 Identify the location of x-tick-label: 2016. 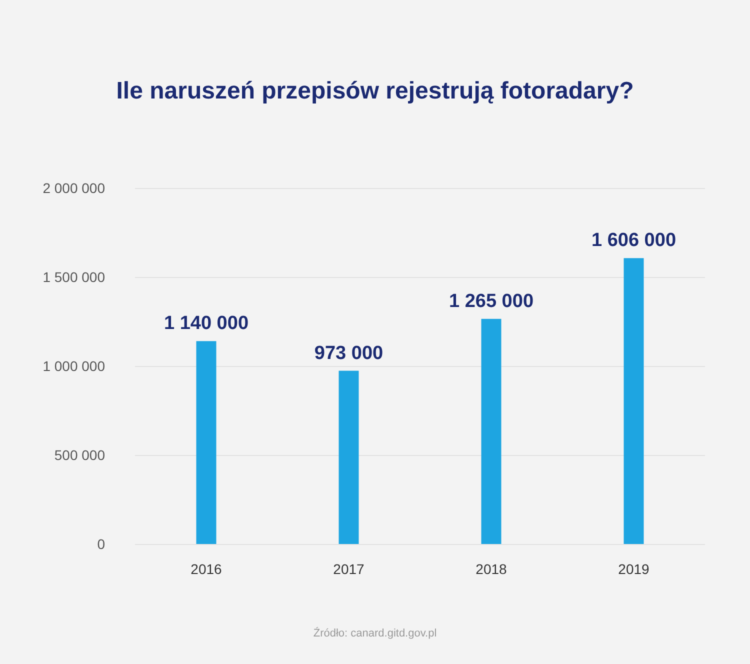
(206, 569).